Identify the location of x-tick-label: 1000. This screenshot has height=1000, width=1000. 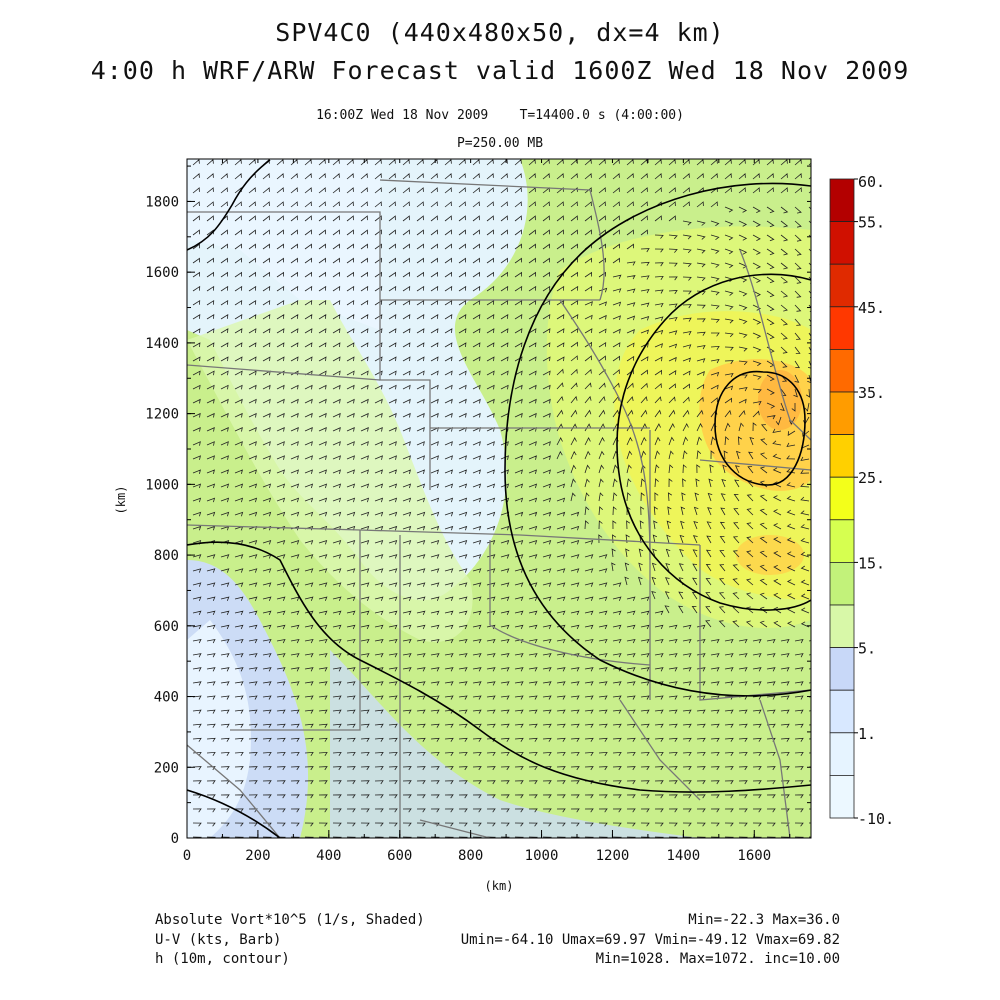
(542, 856).